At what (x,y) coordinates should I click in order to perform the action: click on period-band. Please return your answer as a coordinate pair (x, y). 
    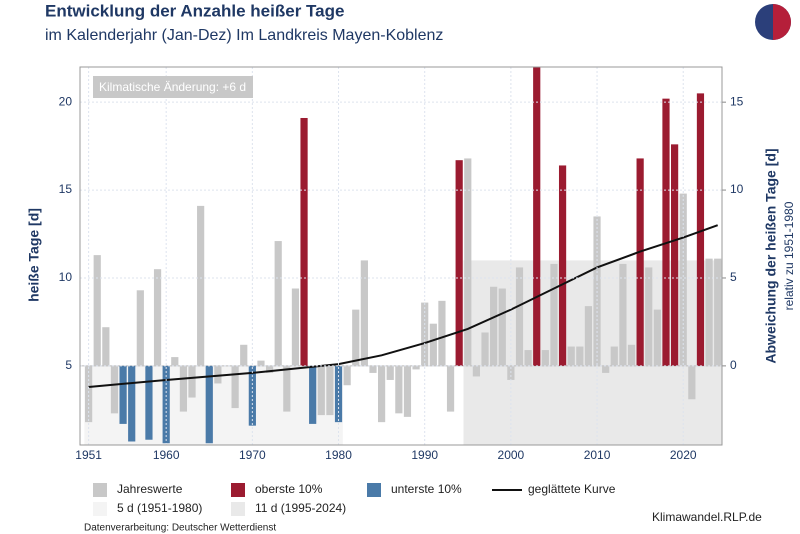
    Looking at the image, I should click on (592, 352).